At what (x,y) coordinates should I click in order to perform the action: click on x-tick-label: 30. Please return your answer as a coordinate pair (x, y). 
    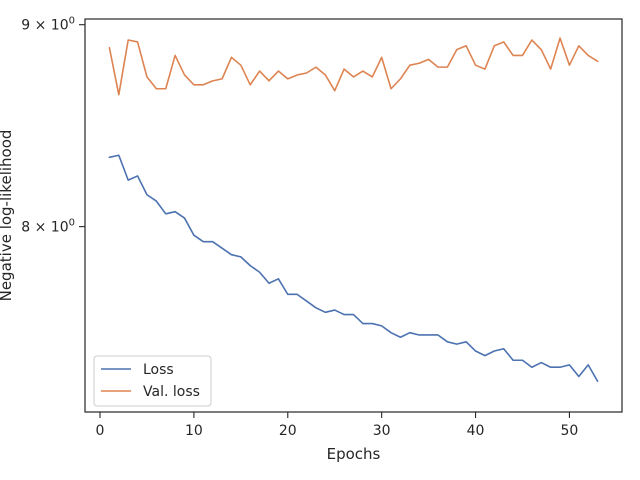
    Looking at the image, I should click on (382, 431).